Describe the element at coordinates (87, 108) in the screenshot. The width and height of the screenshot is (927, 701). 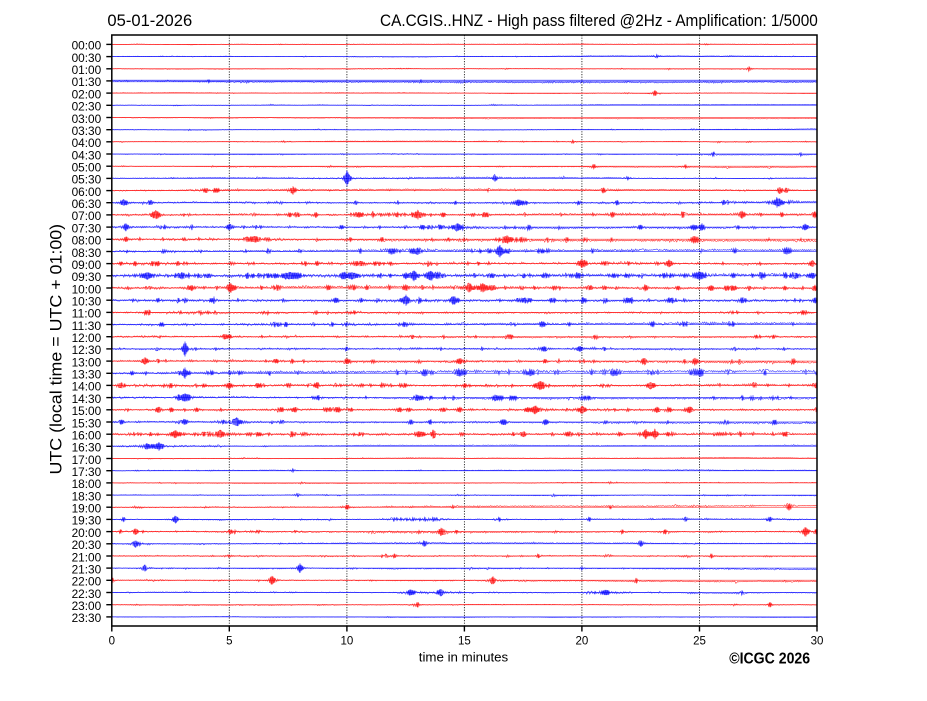
I see `svg-text: 02:30` at that location.